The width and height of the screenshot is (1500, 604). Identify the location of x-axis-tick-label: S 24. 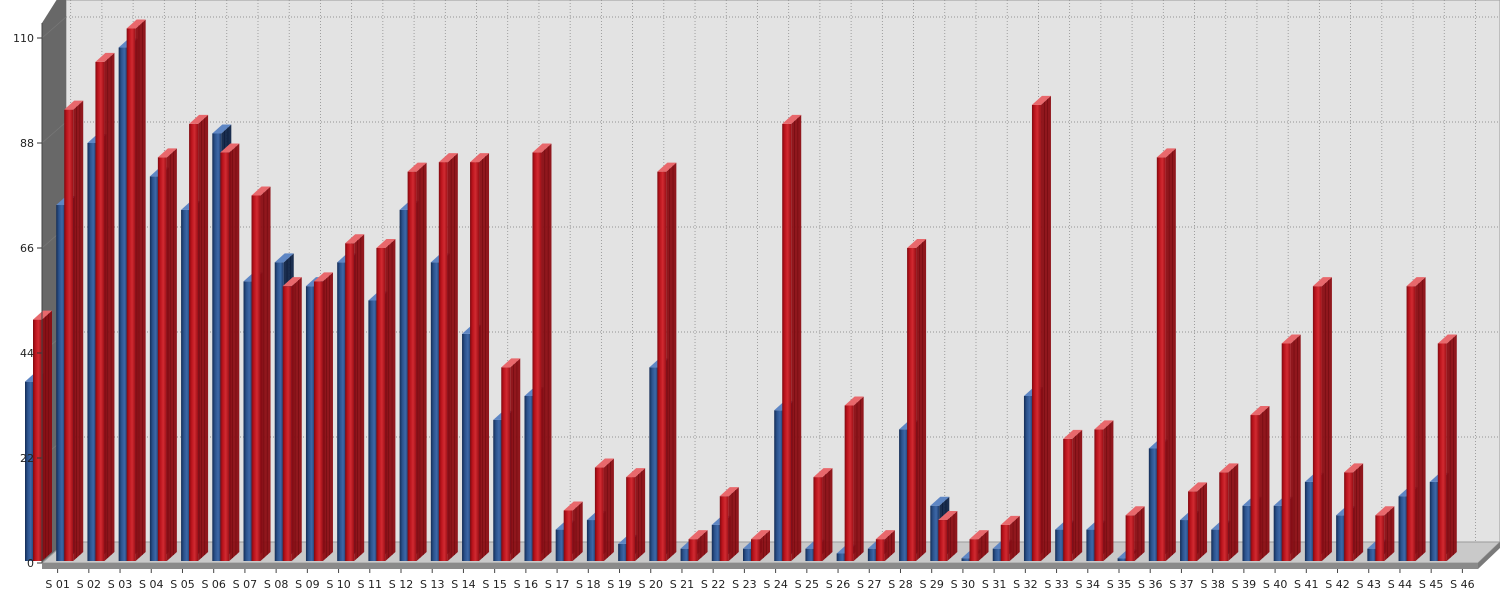
(775, 584).